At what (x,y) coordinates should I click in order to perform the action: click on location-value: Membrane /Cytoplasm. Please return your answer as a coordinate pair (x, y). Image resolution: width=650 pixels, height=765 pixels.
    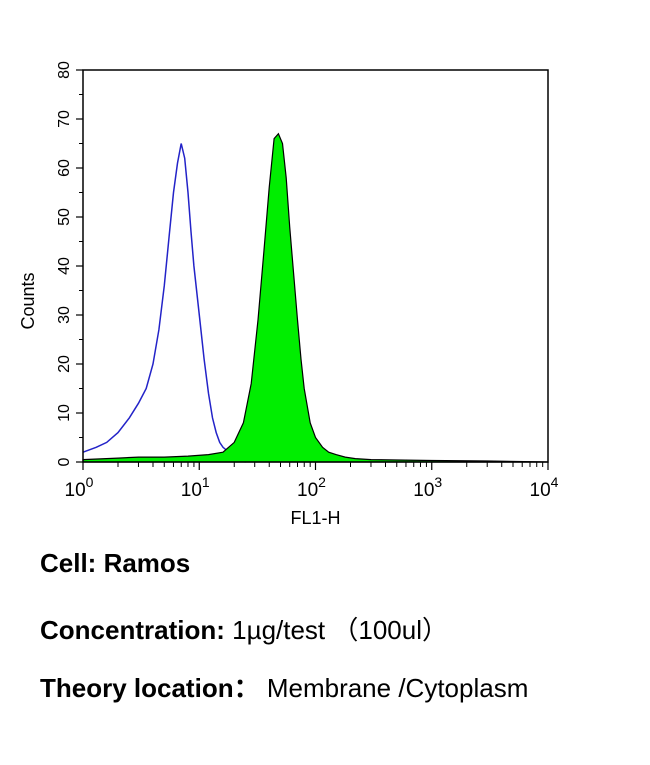
    Looking at the image, I should click on (397, 688).